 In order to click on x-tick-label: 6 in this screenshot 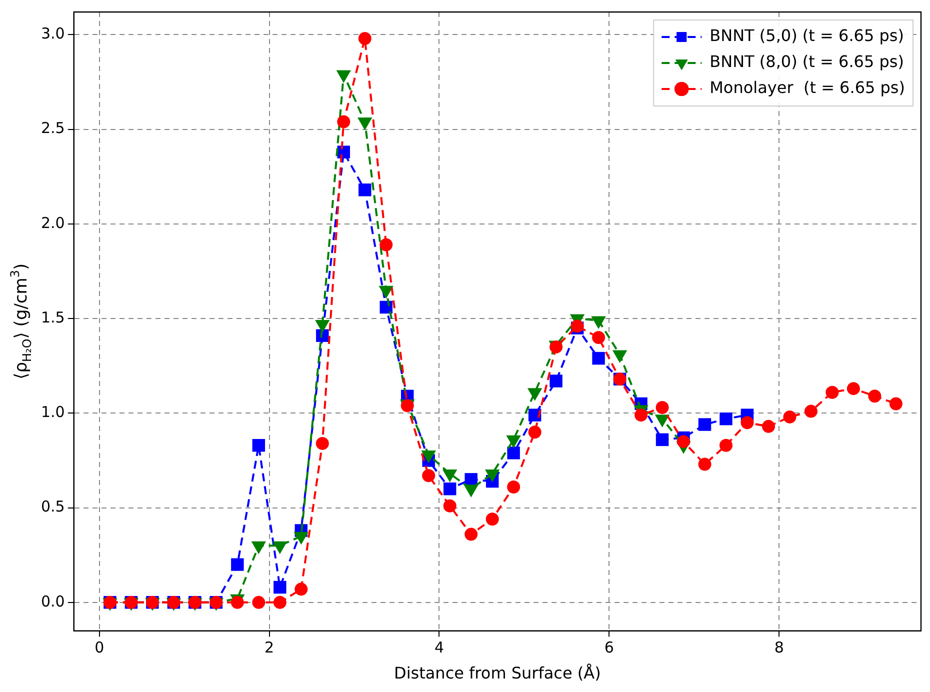, I will do `click(609, 647)`.